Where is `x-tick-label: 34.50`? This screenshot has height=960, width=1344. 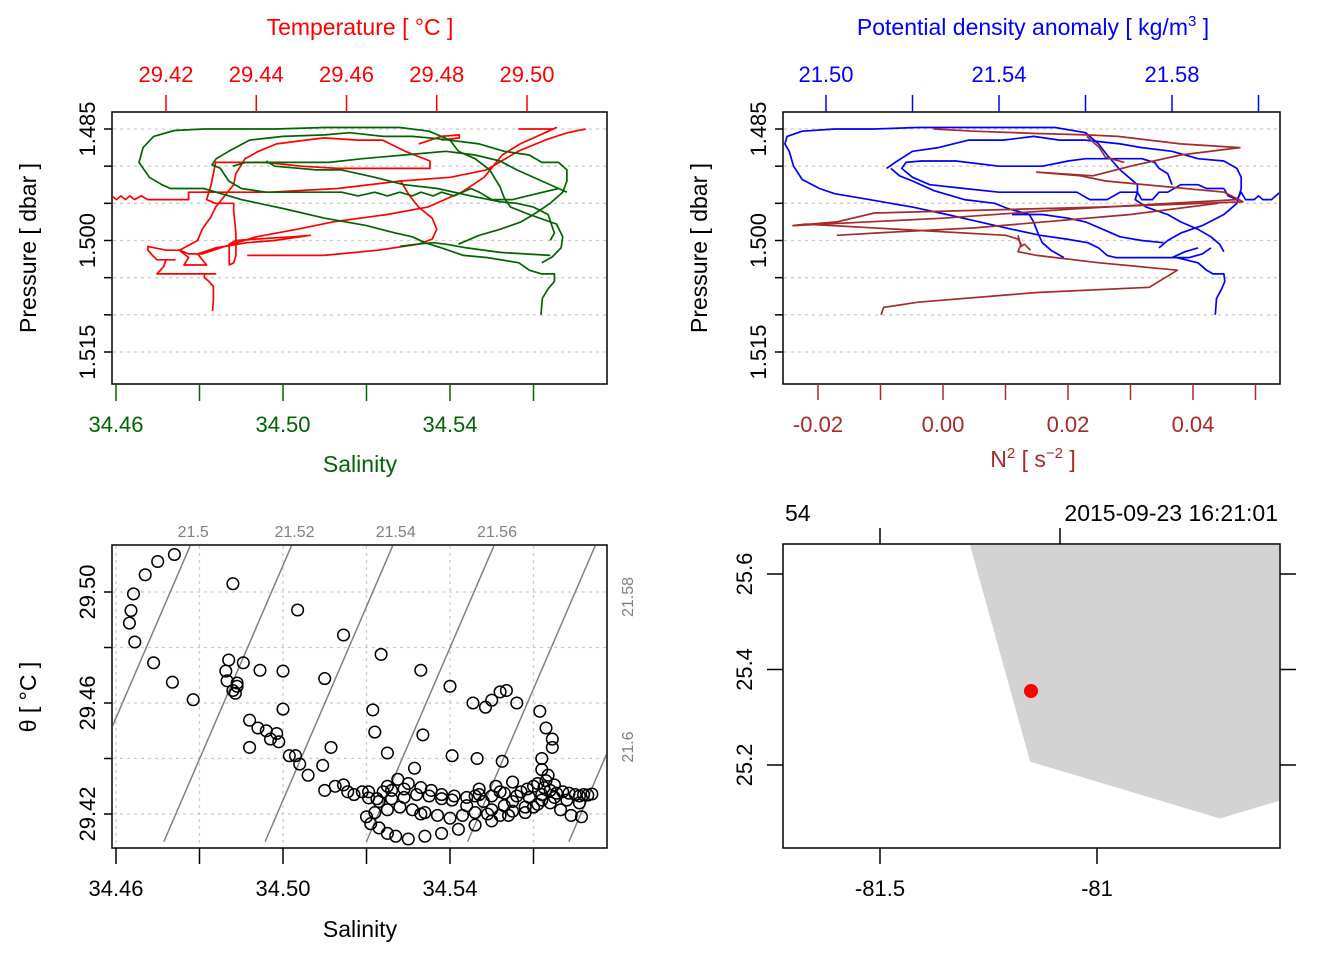 x-tick-label: 34.50 is located at coordinates (282, 888).